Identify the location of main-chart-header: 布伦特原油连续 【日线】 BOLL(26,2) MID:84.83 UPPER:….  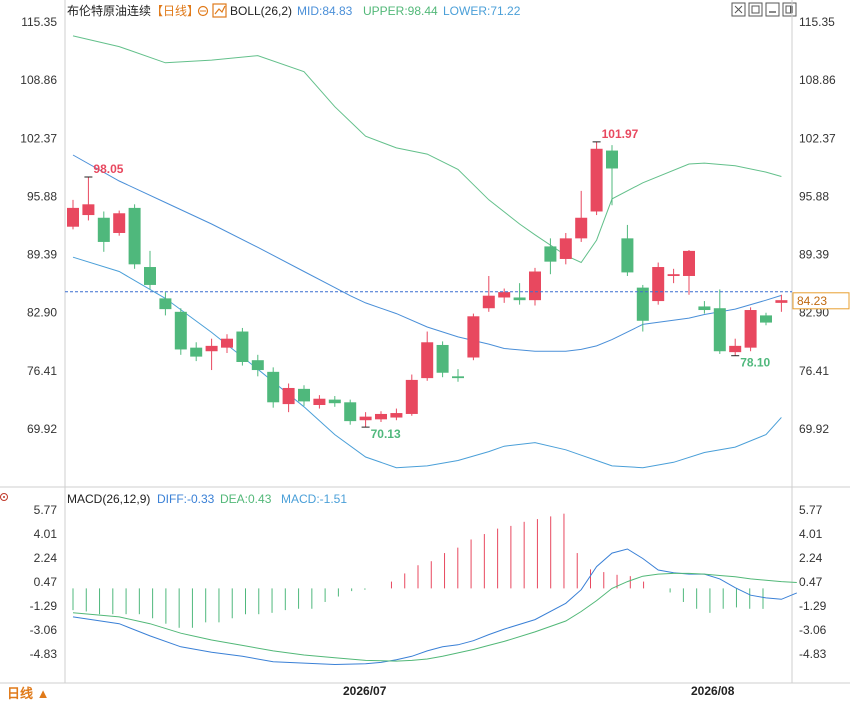
(294, 10).